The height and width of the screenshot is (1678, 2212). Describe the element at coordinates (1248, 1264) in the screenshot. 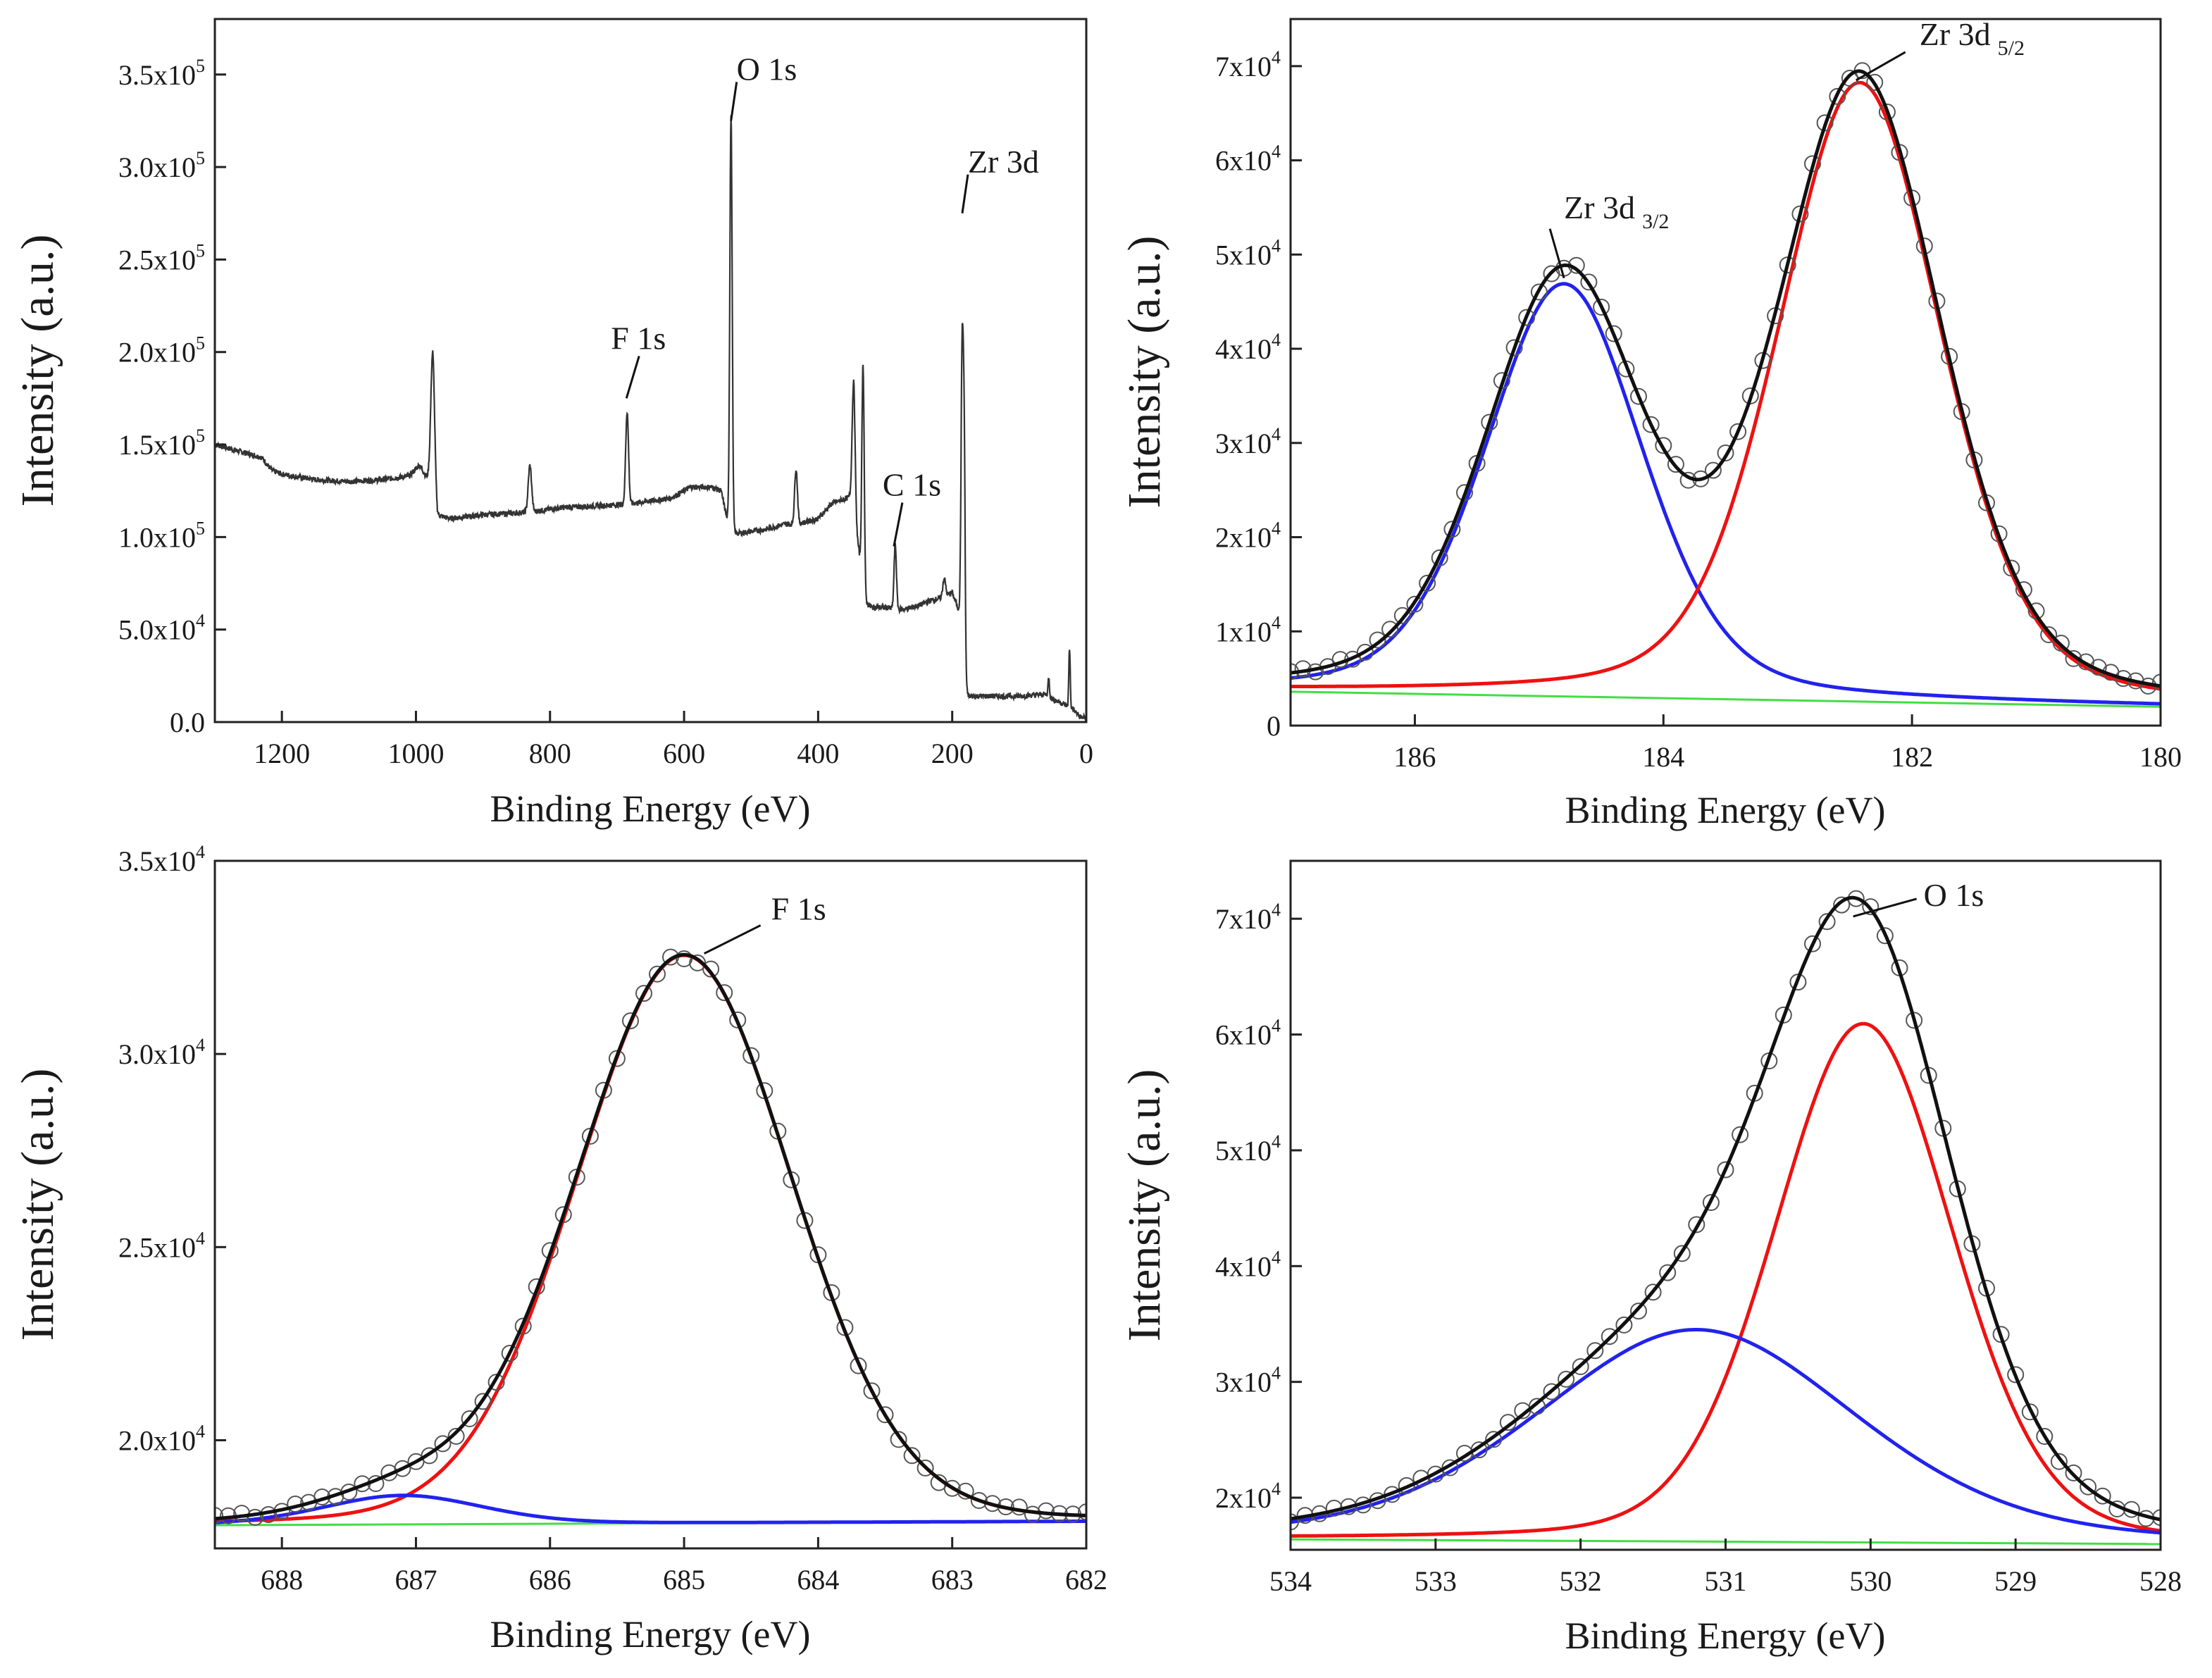

I see `o1s-y-tick-label: 4x10⁴` at that location.